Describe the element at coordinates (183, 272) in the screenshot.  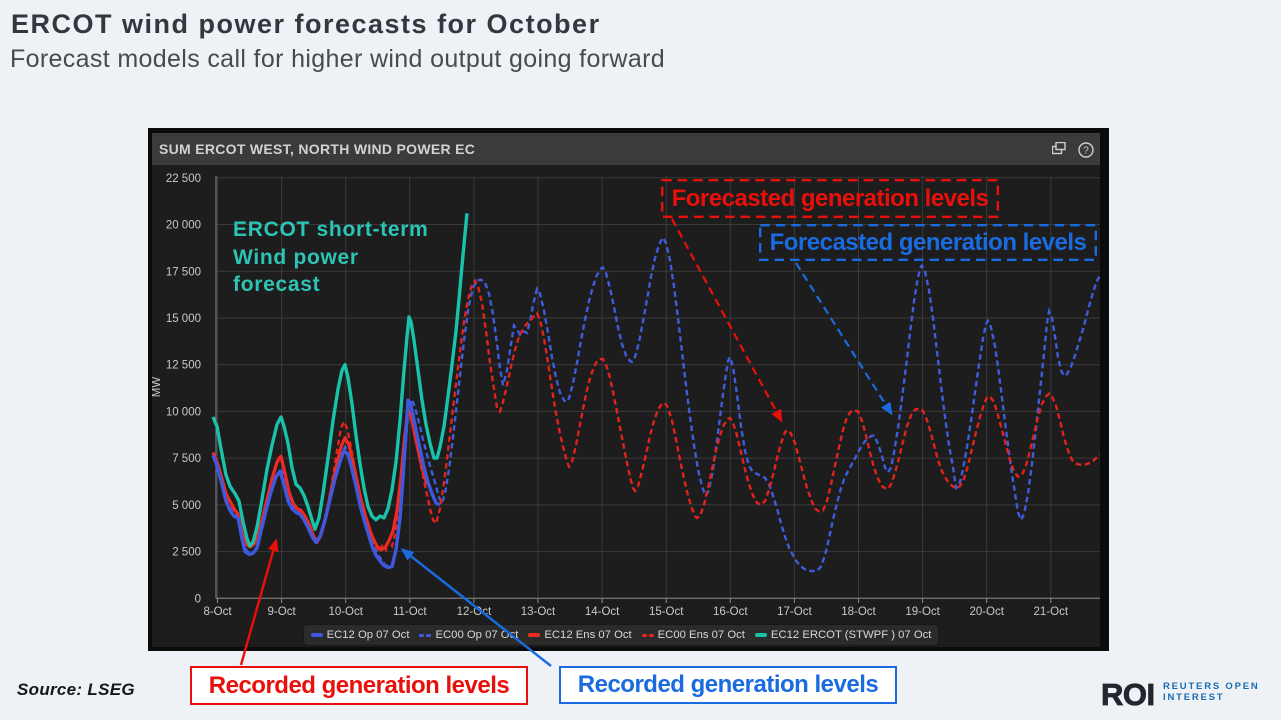
I see `svg-text: 17 500` at that location.